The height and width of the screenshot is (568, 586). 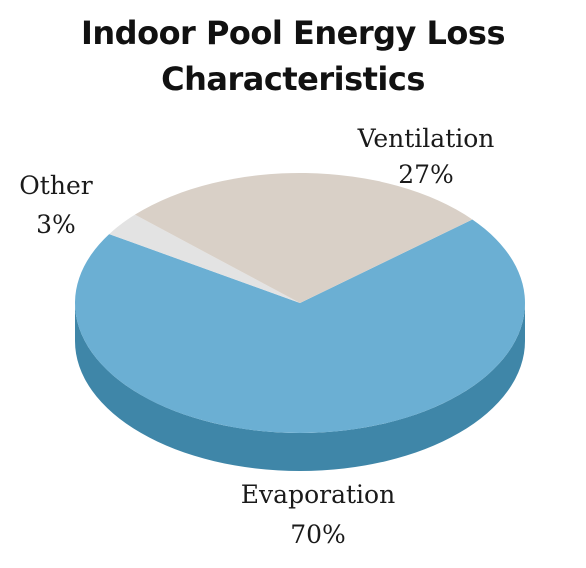 I want to click on chart-title-line-1: Indoor Pool Energy Loss, so click(x=293, y=33).